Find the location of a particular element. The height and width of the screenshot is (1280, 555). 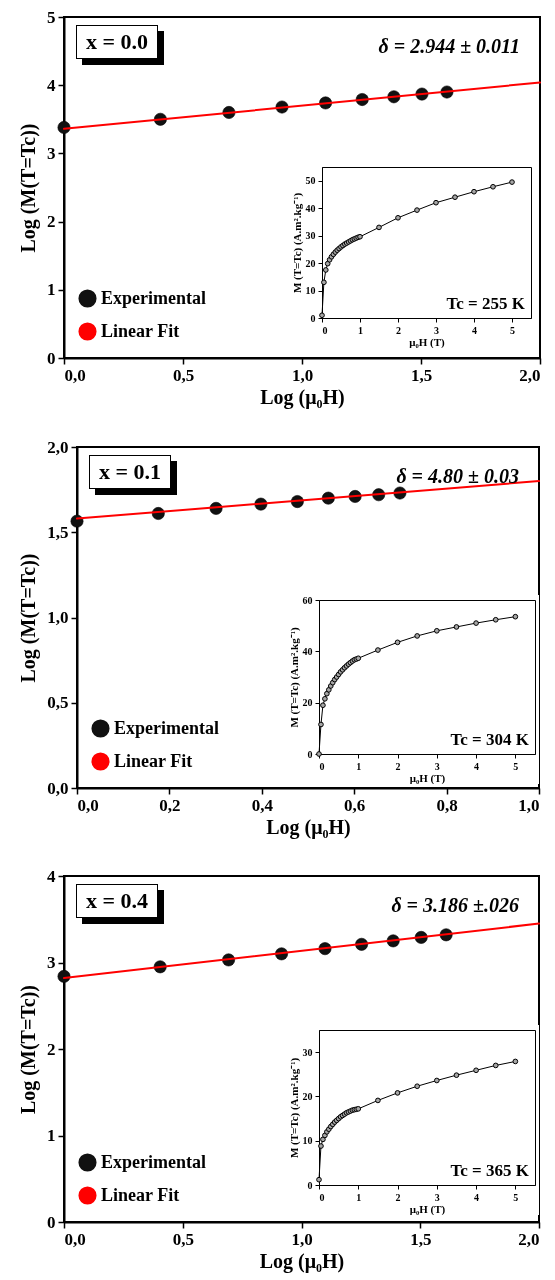

annotation: Tc = 304 K is located at coordinates (490, 739).